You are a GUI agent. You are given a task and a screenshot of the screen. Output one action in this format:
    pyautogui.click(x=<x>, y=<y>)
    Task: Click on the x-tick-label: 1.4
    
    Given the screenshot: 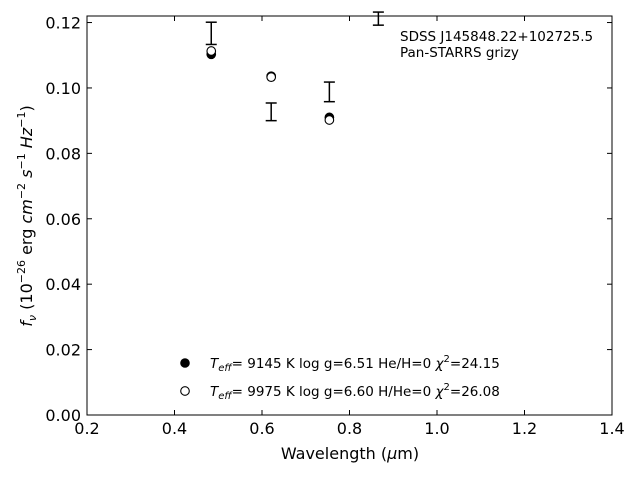 What is the action you would take?
    pyautogui.click(x=611, y=428)
    